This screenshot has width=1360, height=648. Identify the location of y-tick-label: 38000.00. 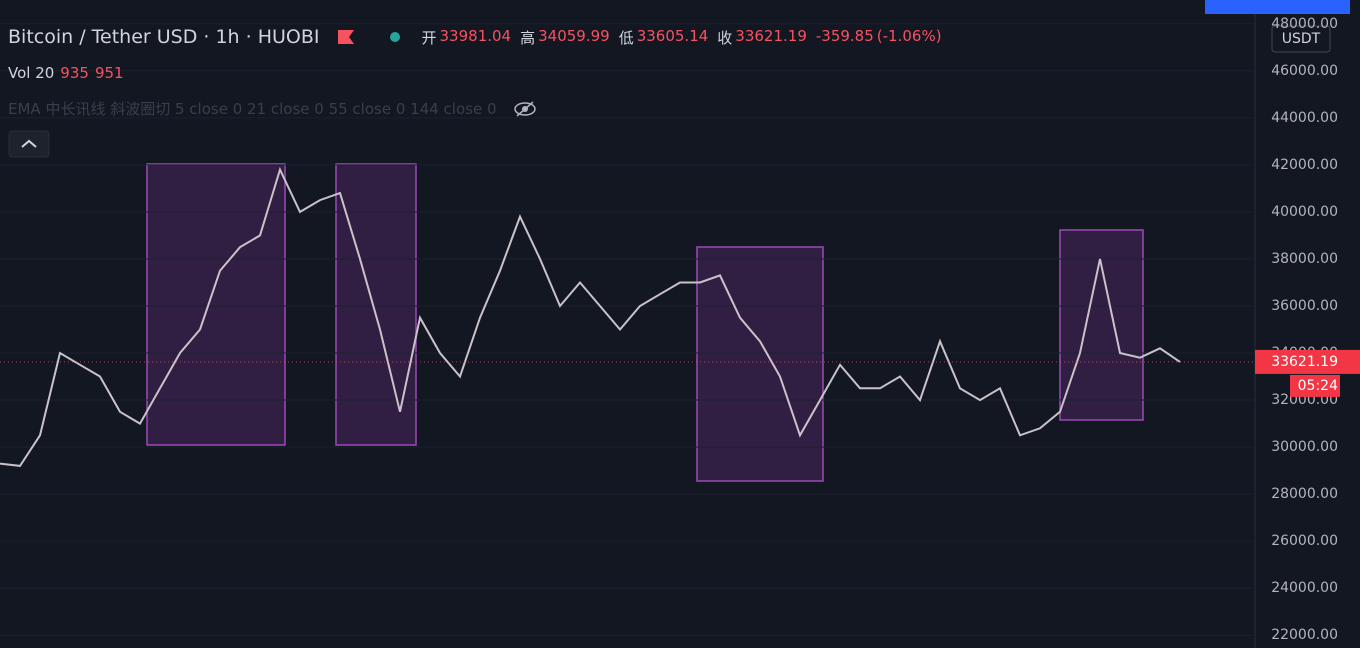
(1304, 259).